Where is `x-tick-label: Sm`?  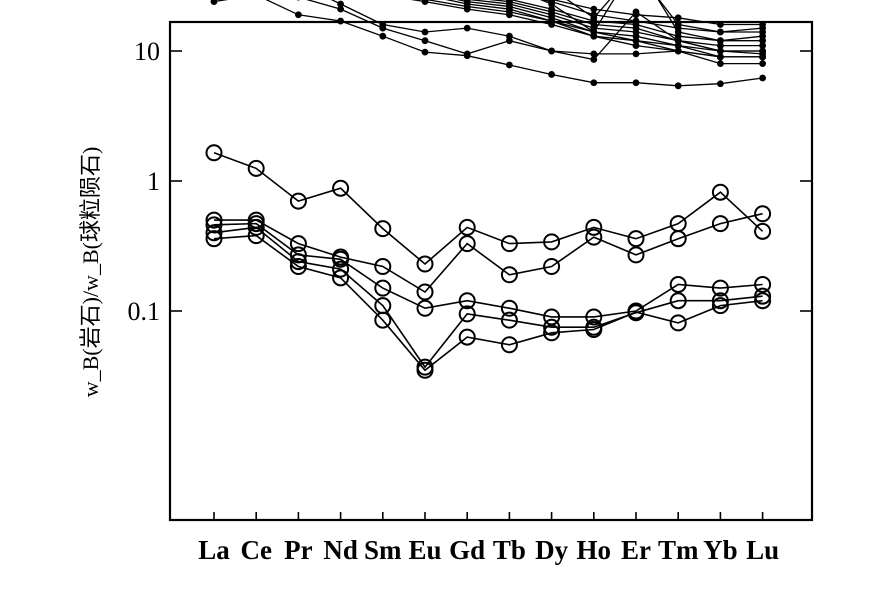
x-tick-label: Sm is located at coordinates (383, 550).